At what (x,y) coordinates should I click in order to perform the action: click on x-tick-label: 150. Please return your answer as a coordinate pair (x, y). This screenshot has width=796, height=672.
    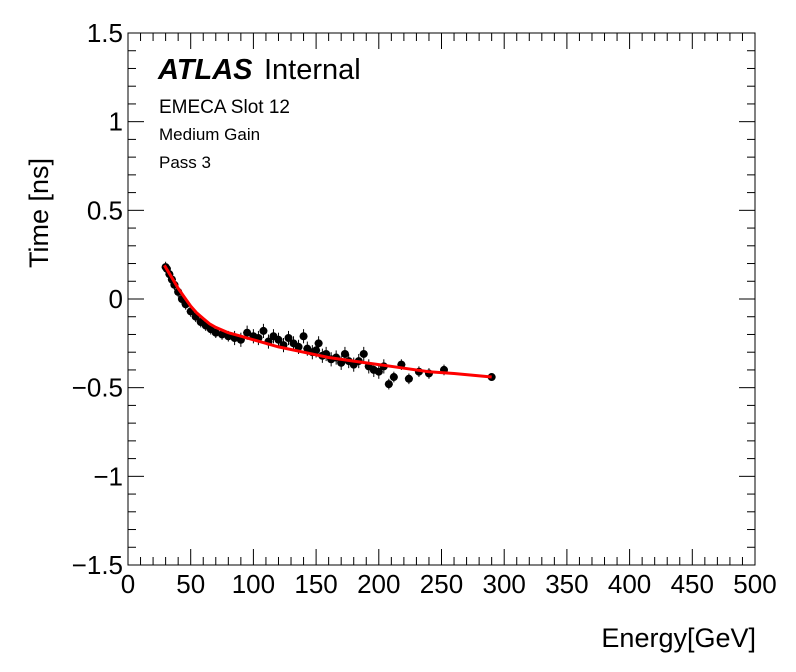
    Looking at the image, I should click on (315, 584).